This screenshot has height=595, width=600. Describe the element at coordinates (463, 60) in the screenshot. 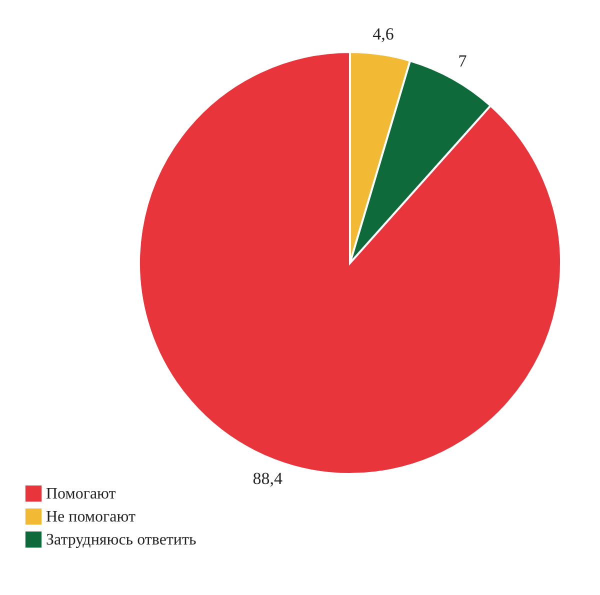

I see `data-label: 7` at that location.